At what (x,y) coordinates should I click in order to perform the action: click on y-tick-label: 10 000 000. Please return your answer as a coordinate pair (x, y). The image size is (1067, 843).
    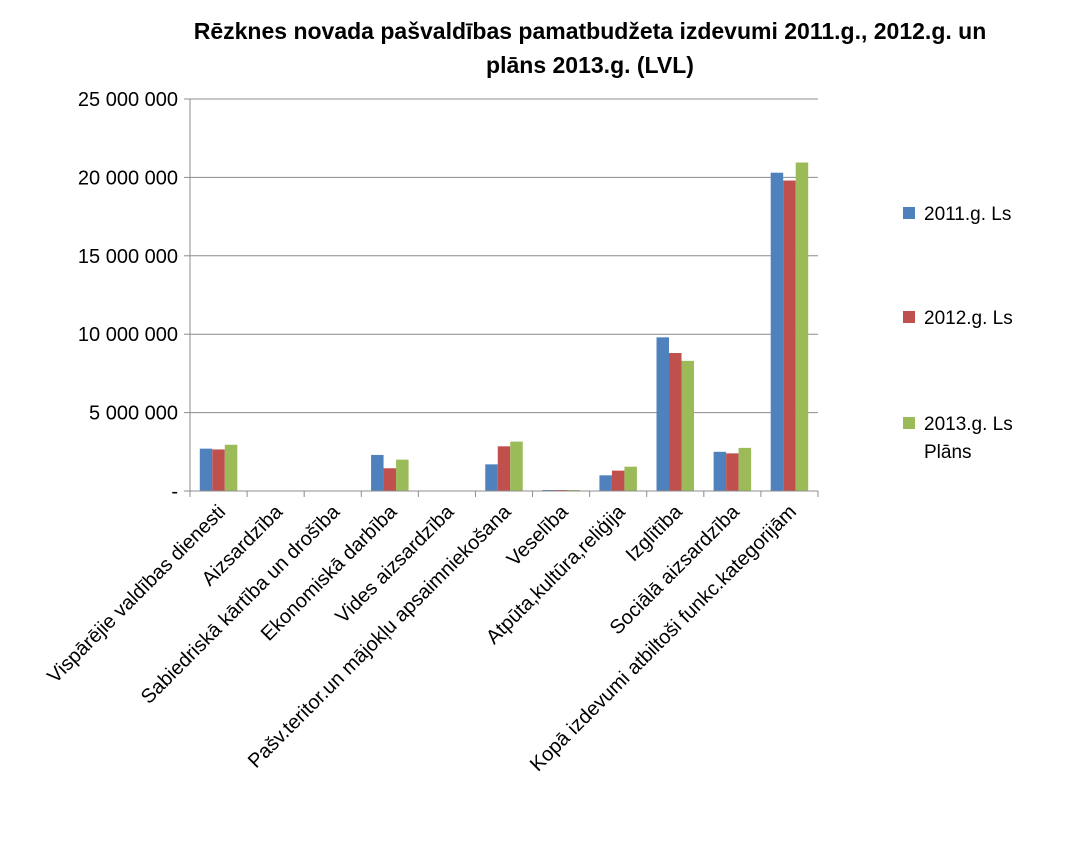
    Looking at the image, I should click on (128, 335).